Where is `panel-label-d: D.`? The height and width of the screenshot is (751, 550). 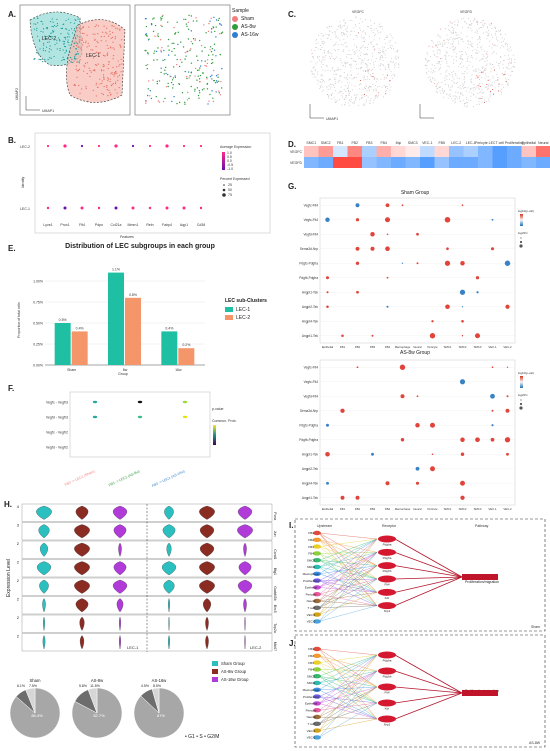 panel-label-d: D. is located at coordinates (292, 144).